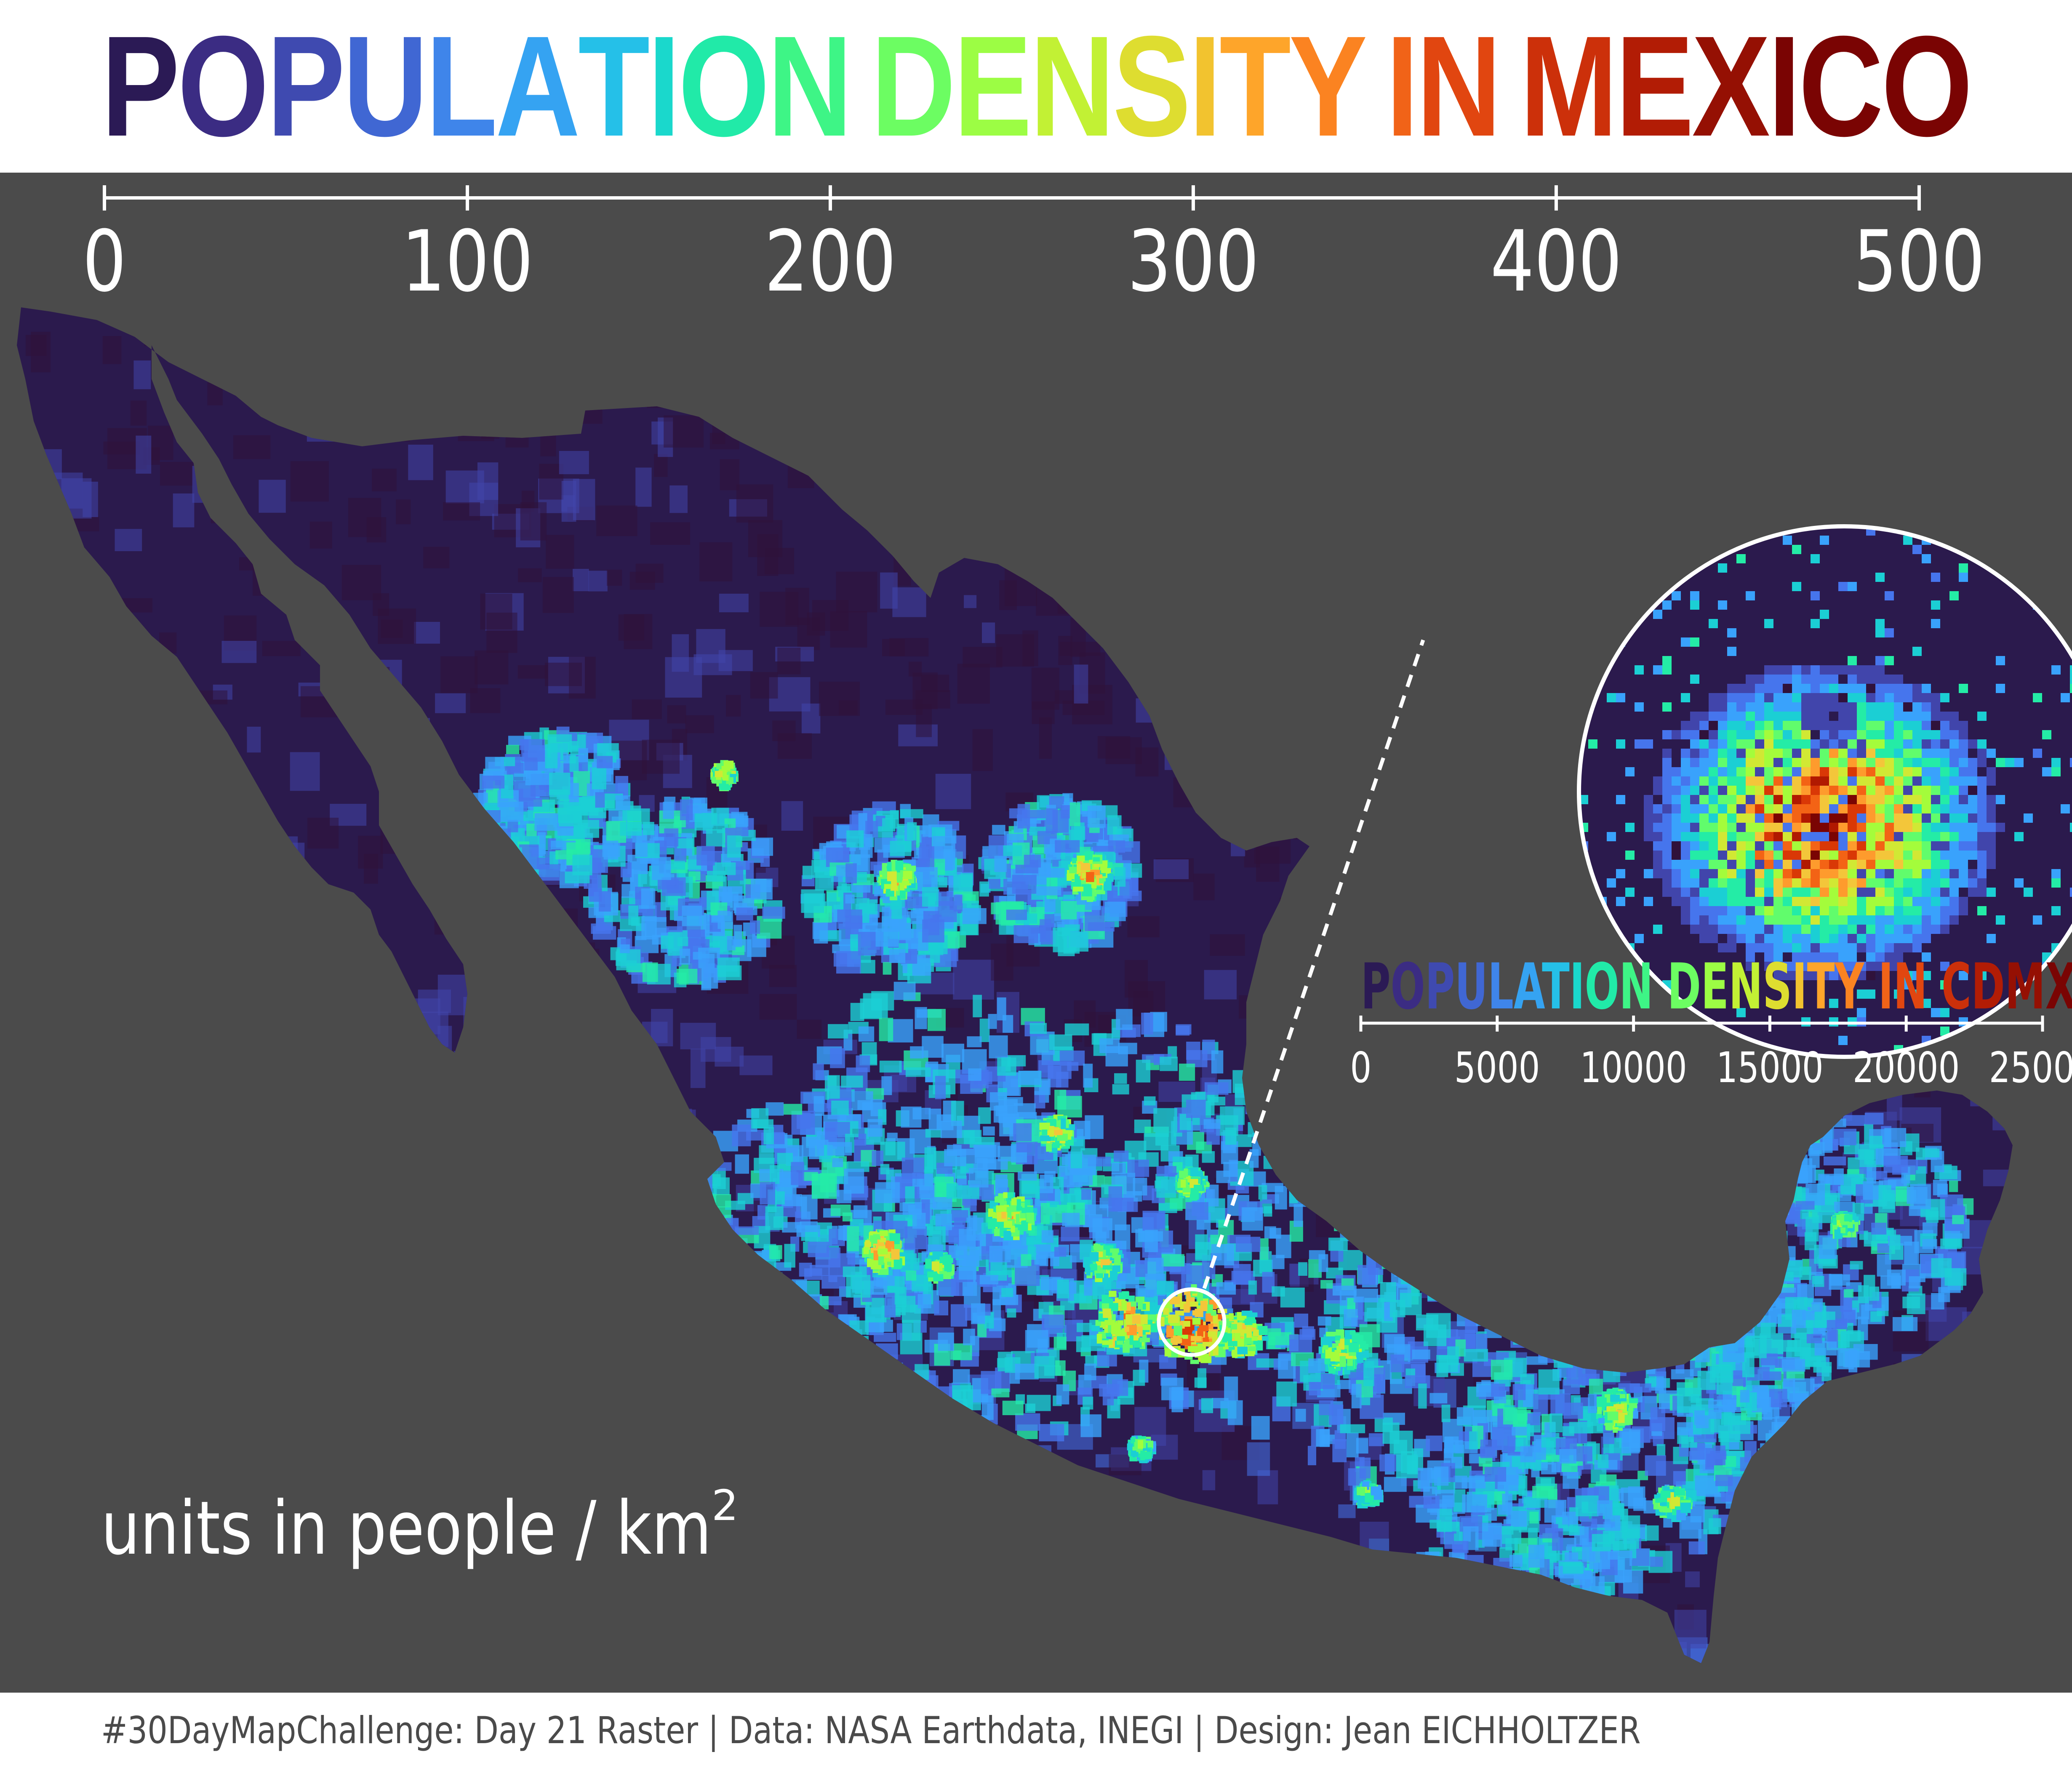  I want to click on scale-tick-label: 500, so click(1919, 262).